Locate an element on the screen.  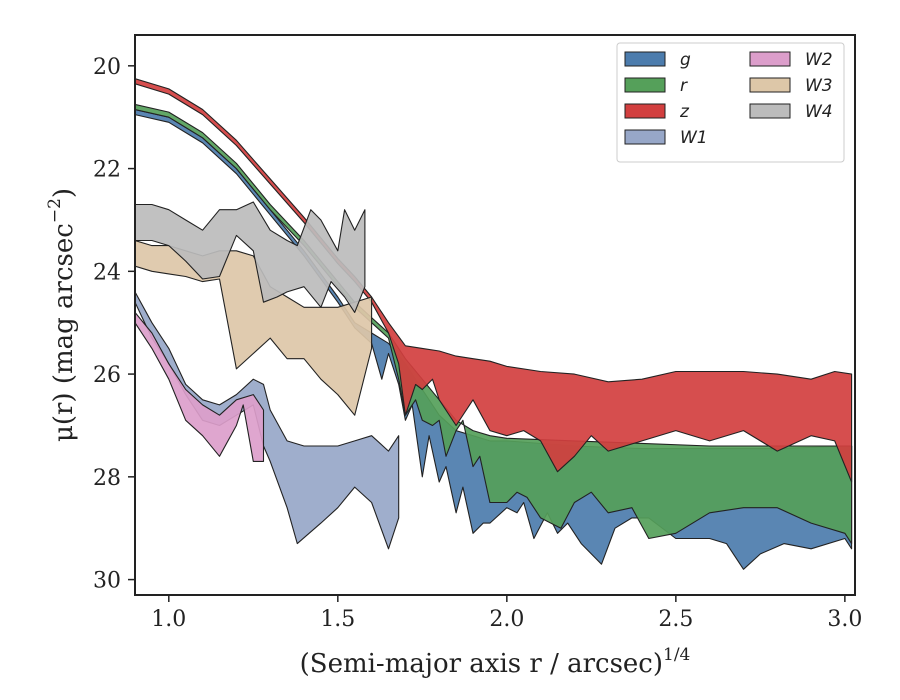
x-tick-label: 1.0 is located at coordinates (168, 619).